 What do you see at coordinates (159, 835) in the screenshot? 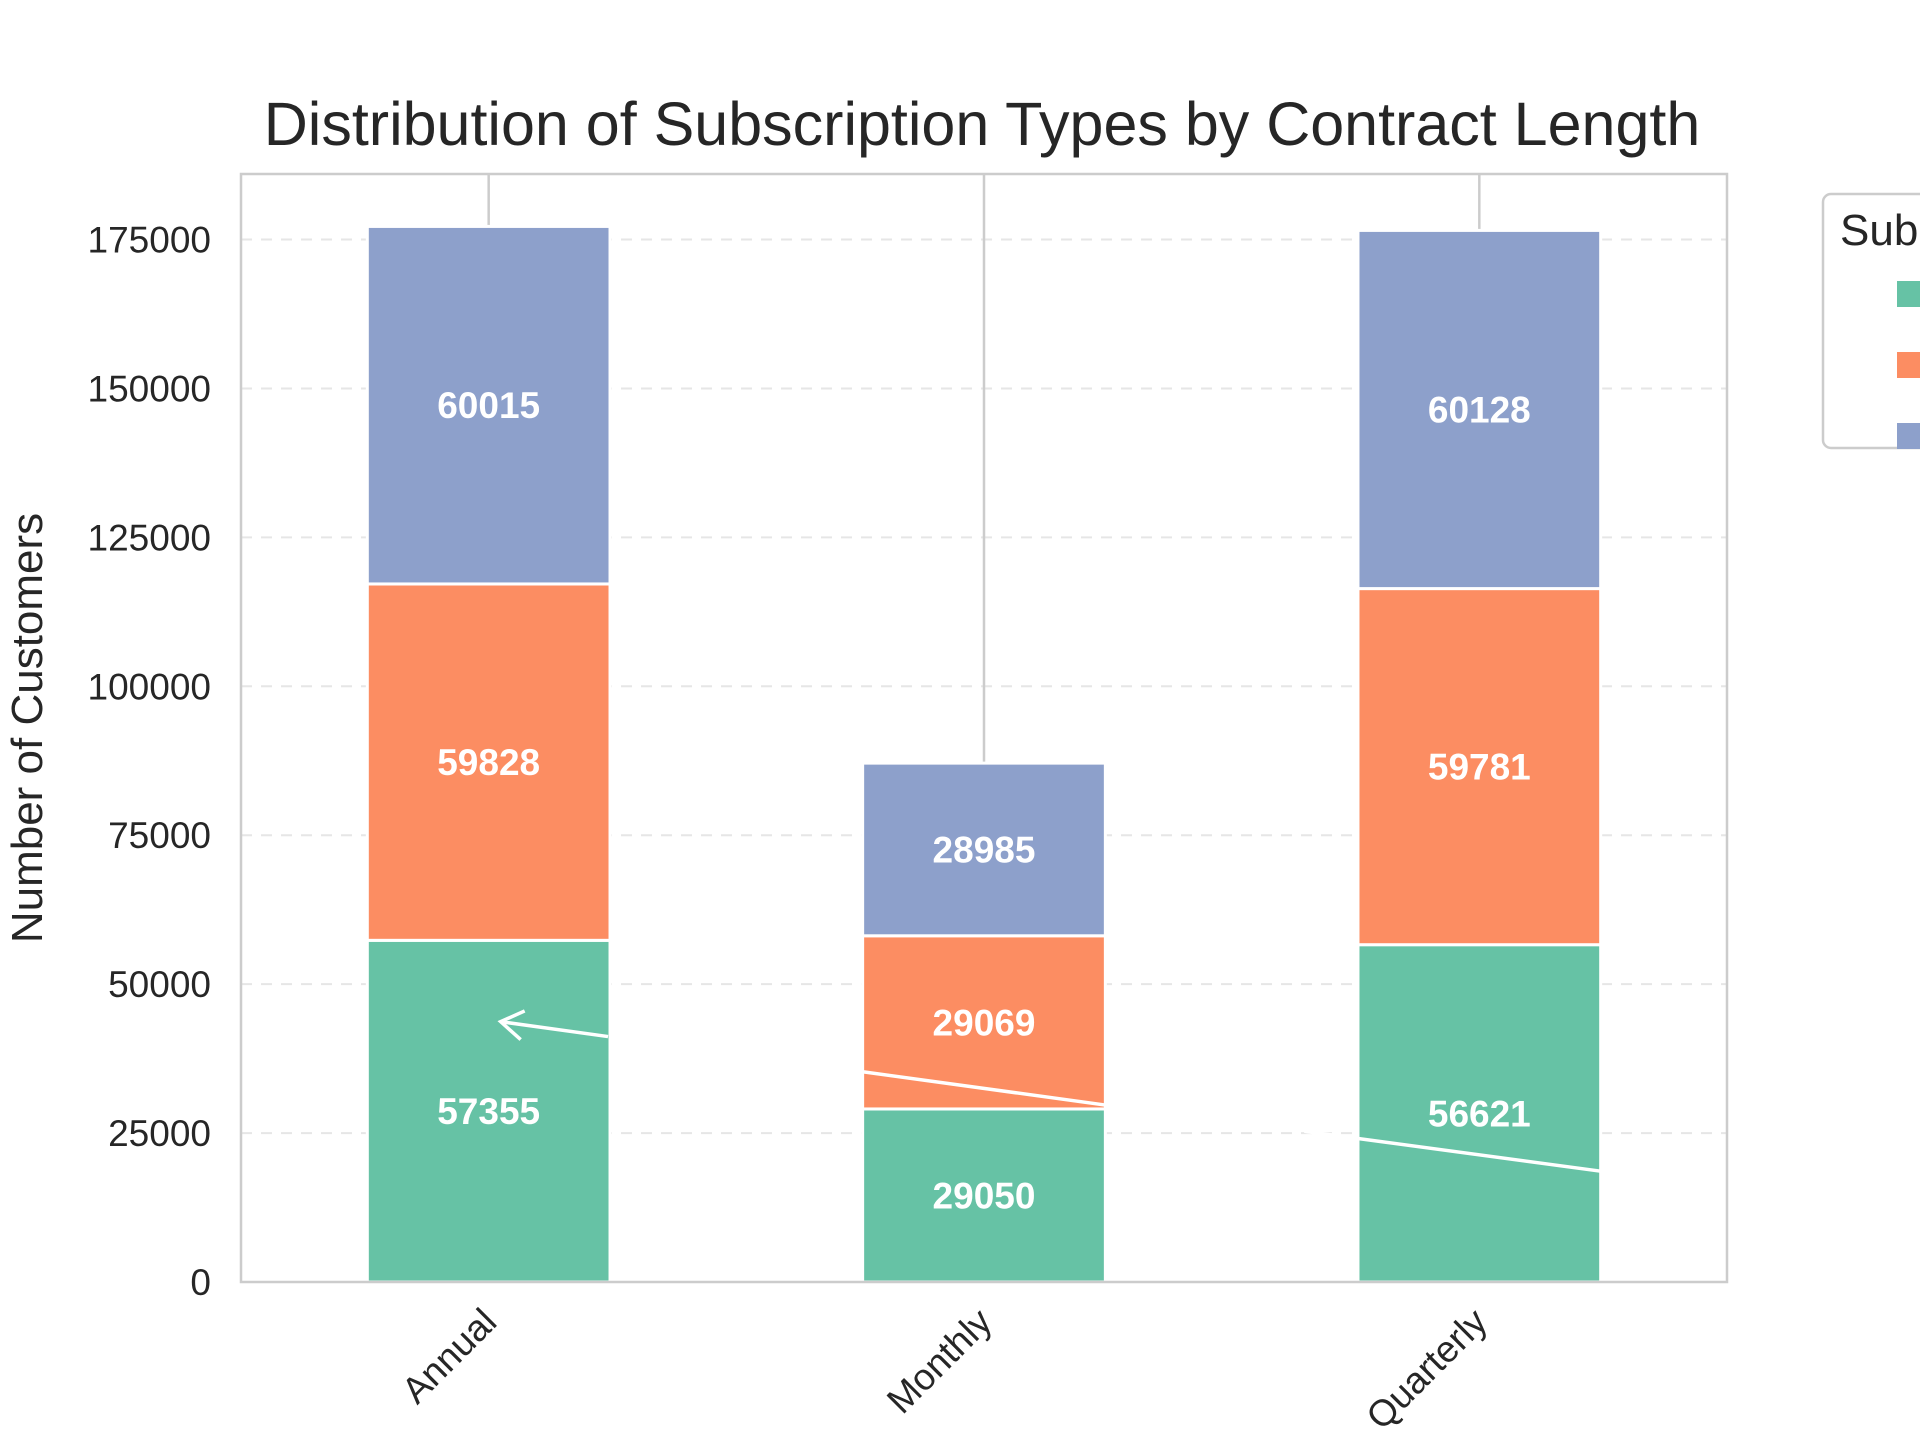
I see `y-tick-label: 75000` at bounding box center [159, 835].